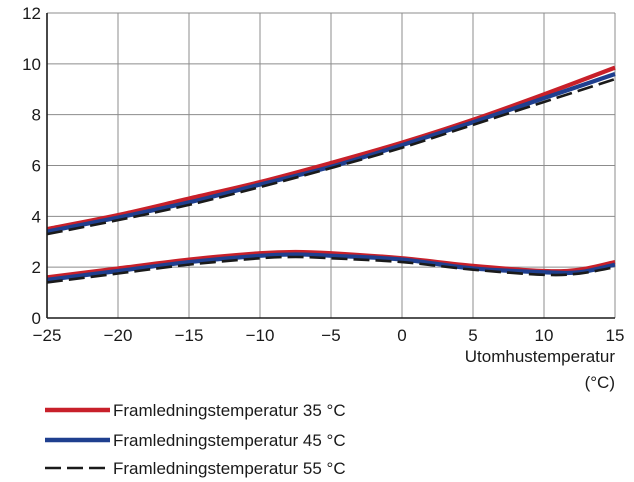  What do you see at coordinates (118, 335) in the screenshot?
I see `x-tick-label: −20` at bounding box center [118, 335].